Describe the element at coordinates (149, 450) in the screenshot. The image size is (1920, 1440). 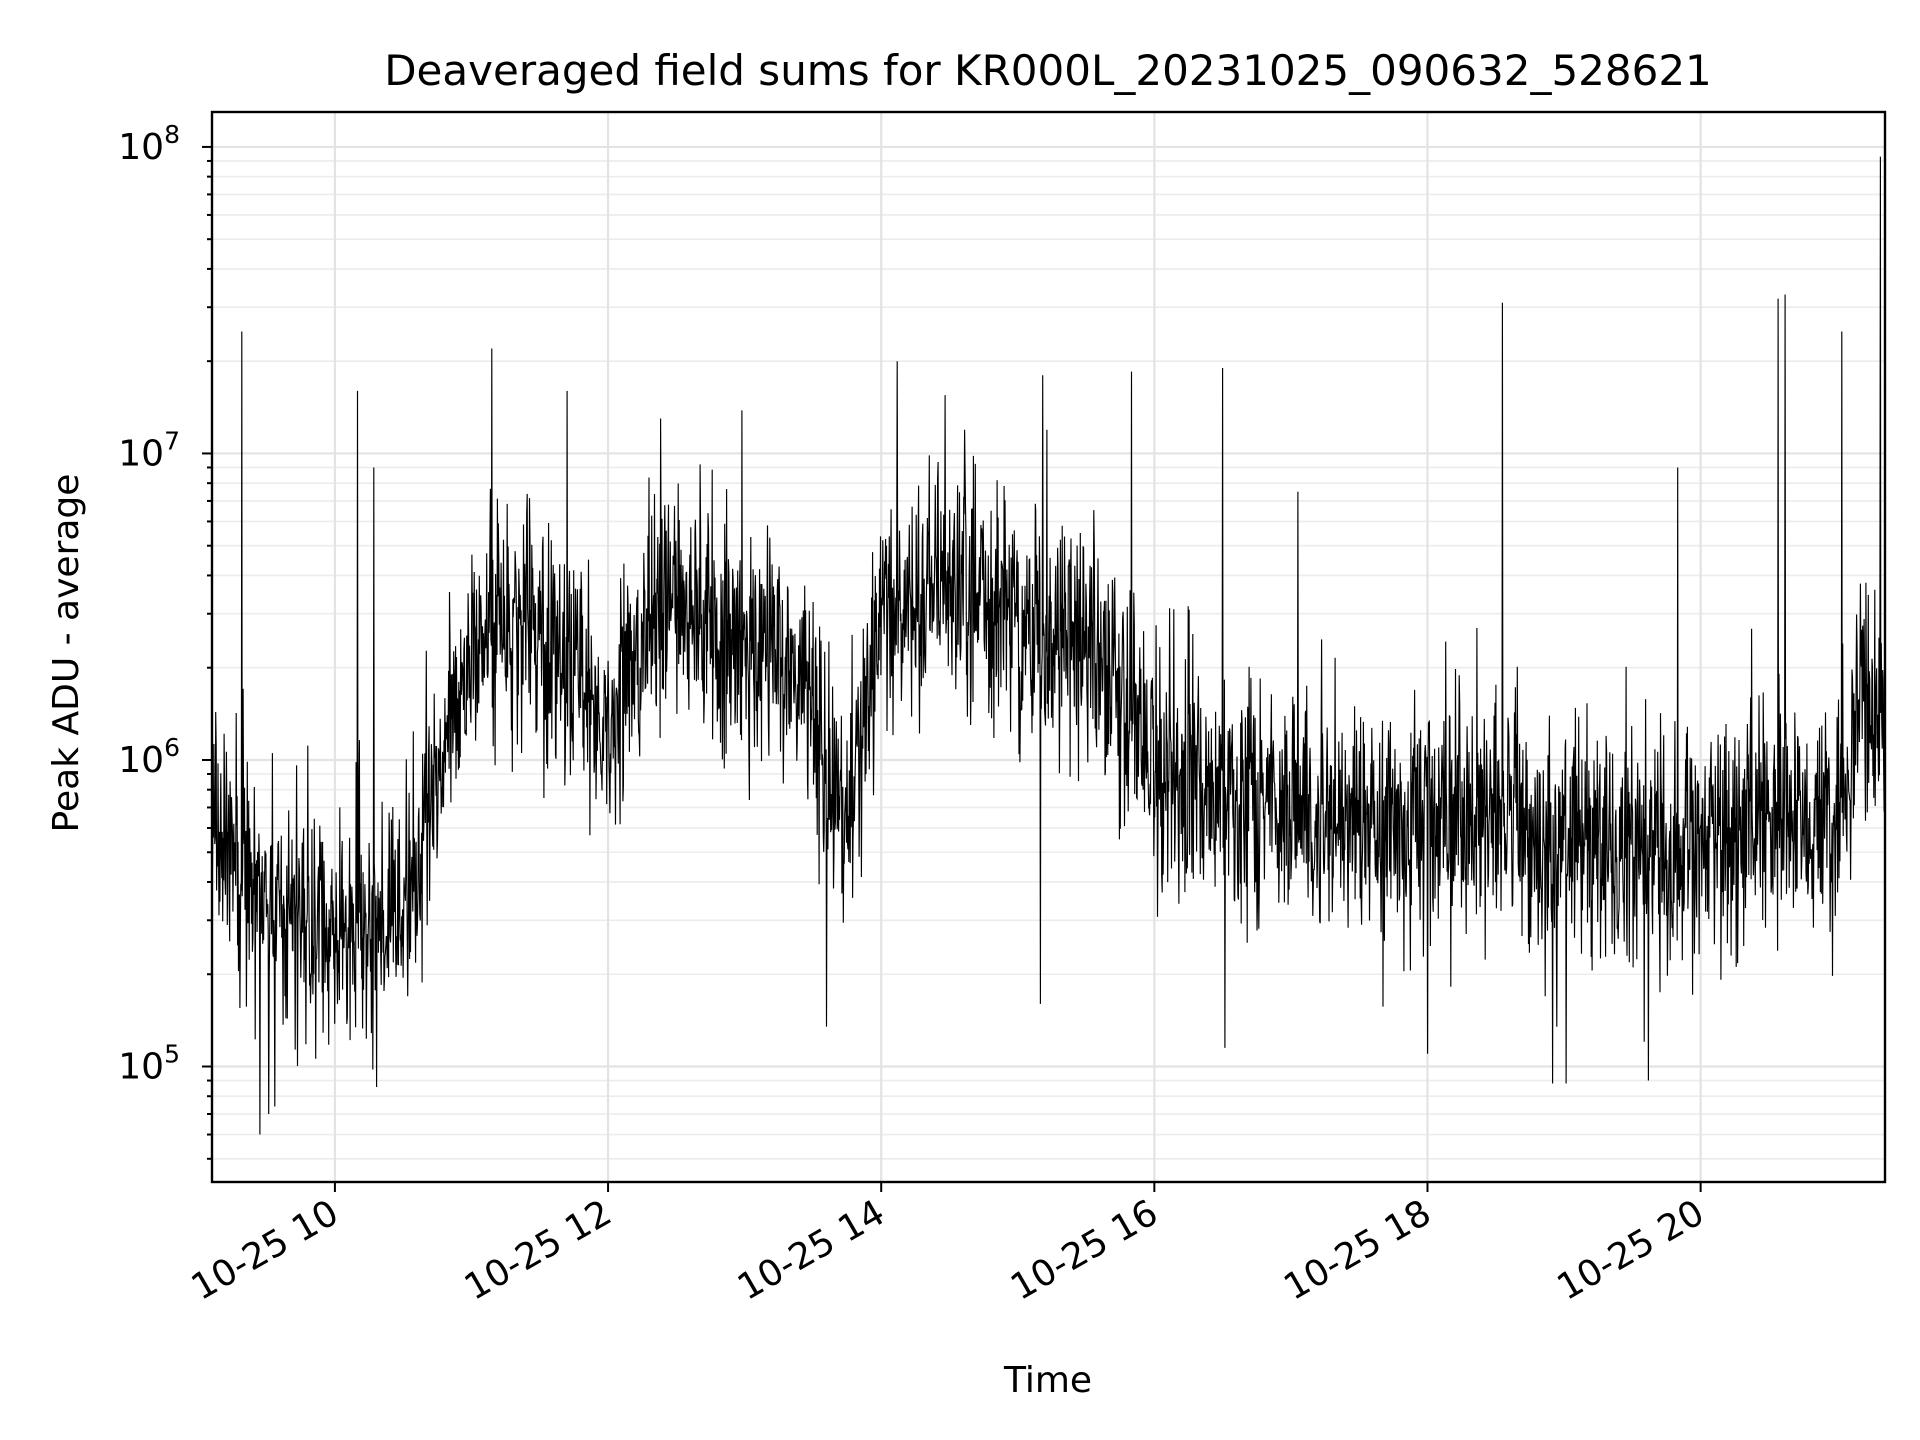
I see `y-tick-label: 10⁷` at that location.